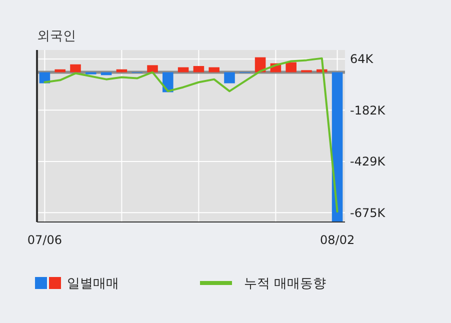 This screenshot has width=451, height=323. What do you see at coordinates (368, 161) in the screenshot?
I see `y-tick-label: -429K` at bounding box center [368, 161].